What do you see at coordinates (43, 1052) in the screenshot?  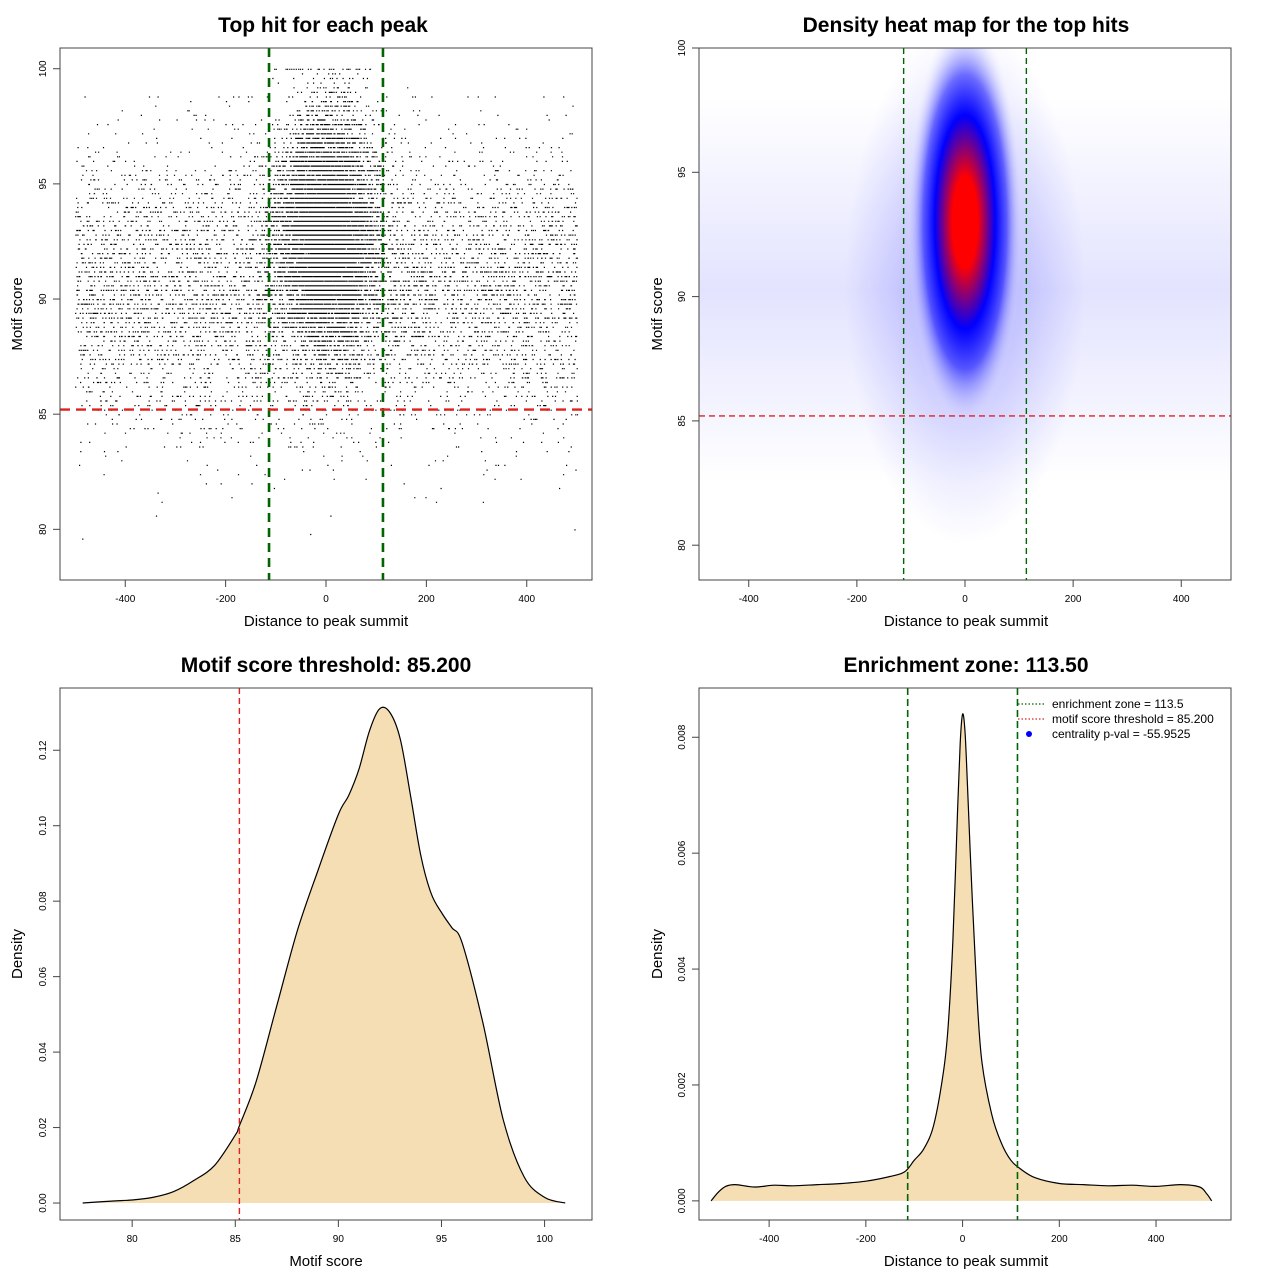 I see `y-tick-label: 0.04` at bounding box center [43, 1052].